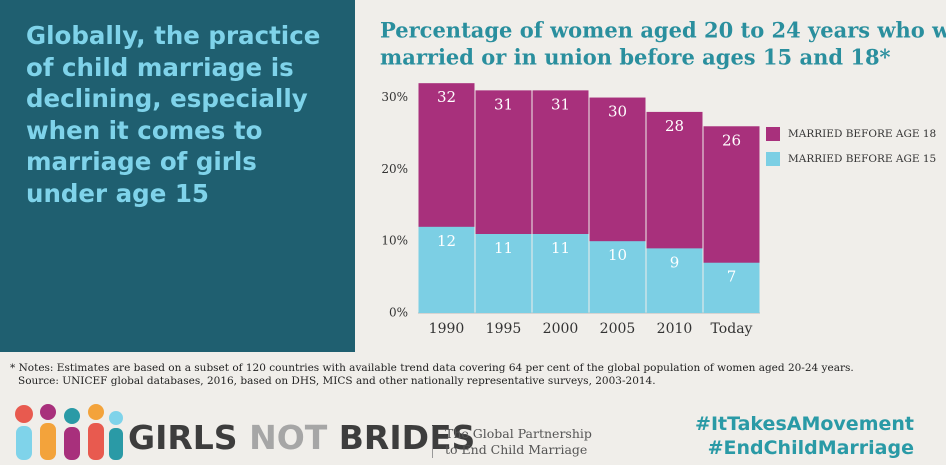  Describe the element at coordinates (288, 437) in the screenshot. I see `logo-word: NOT` at that location.